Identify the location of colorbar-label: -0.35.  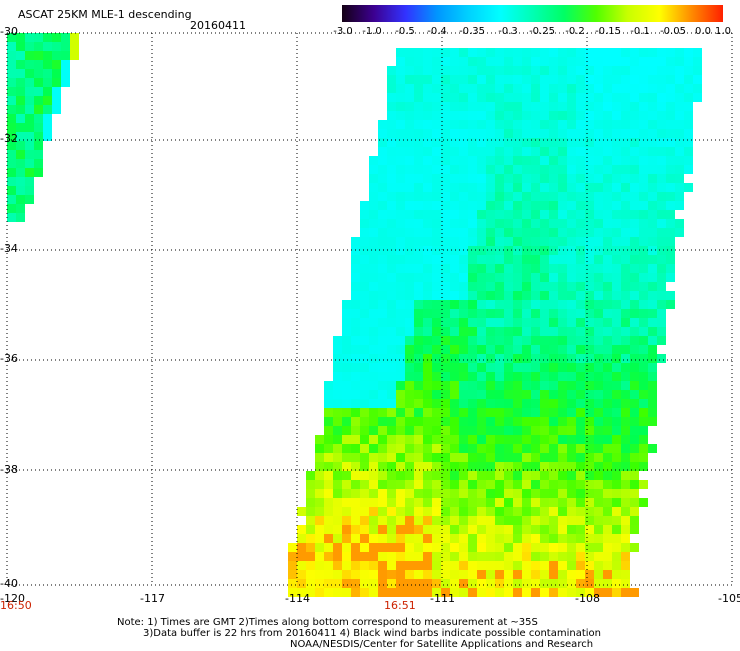
(472, 31).